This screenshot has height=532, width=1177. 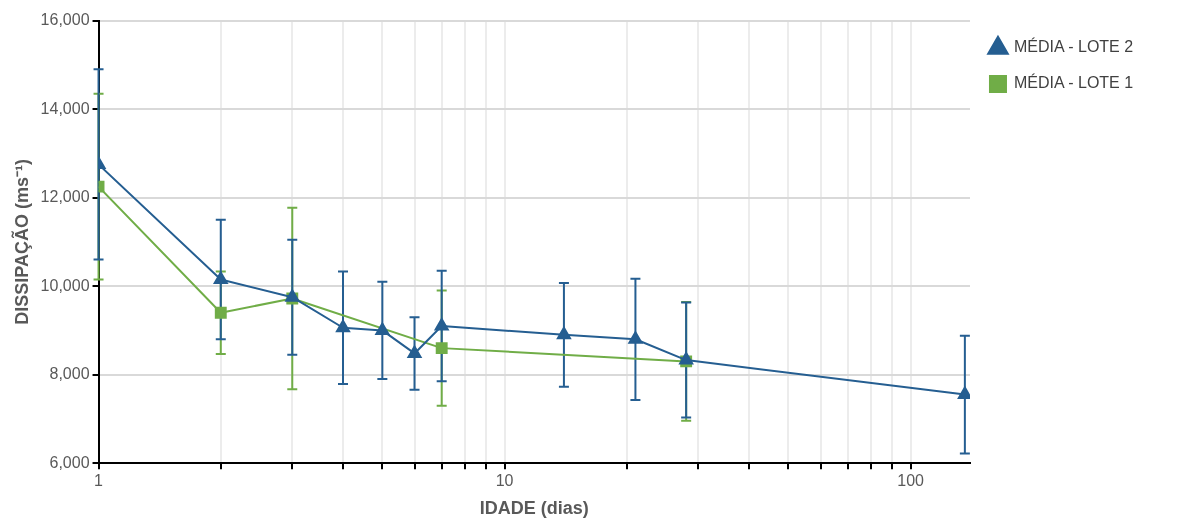 I want to click on y-axis-title: DISSIPAÇÃO (ms⁻¹), so click(x=21, y=242).